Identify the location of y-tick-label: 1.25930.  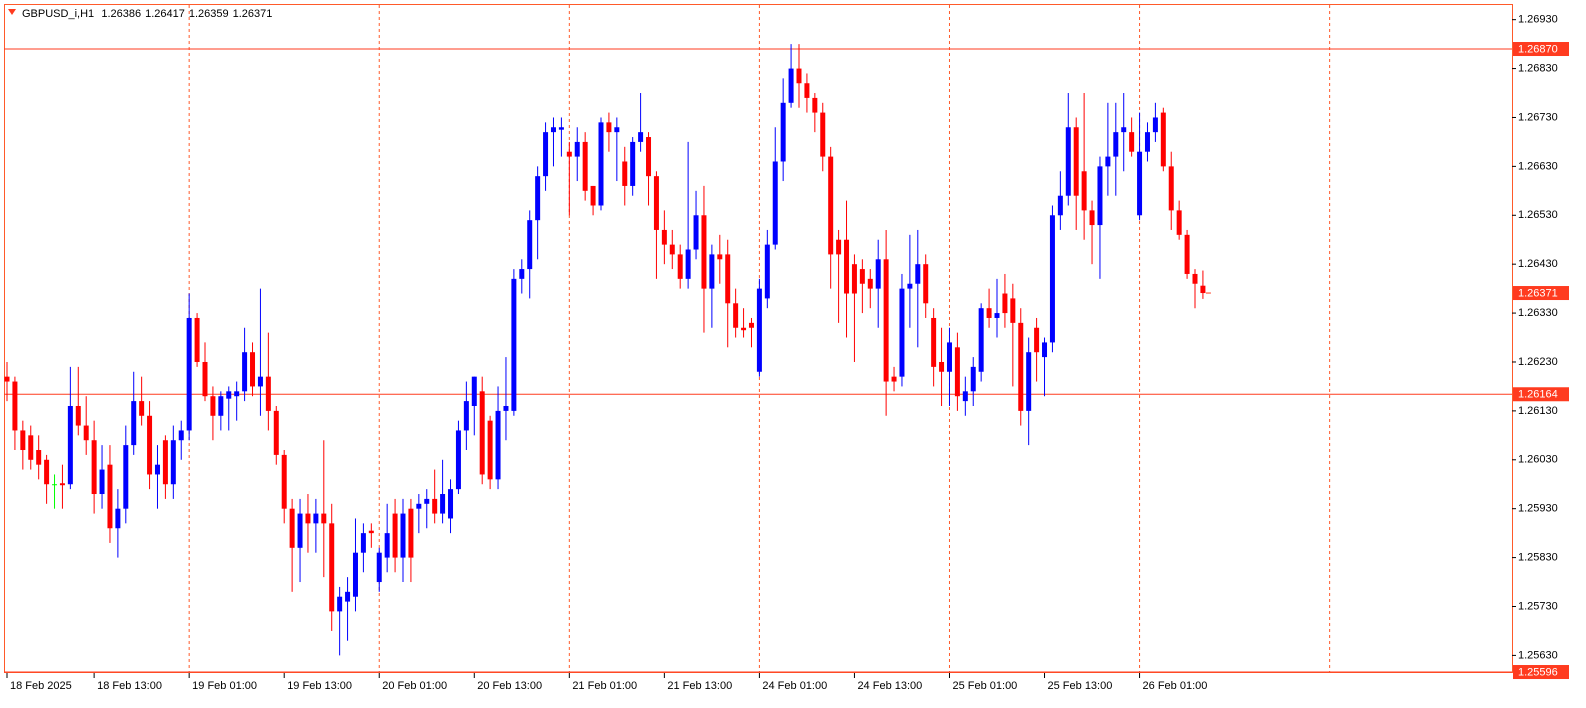
(1538, 509).